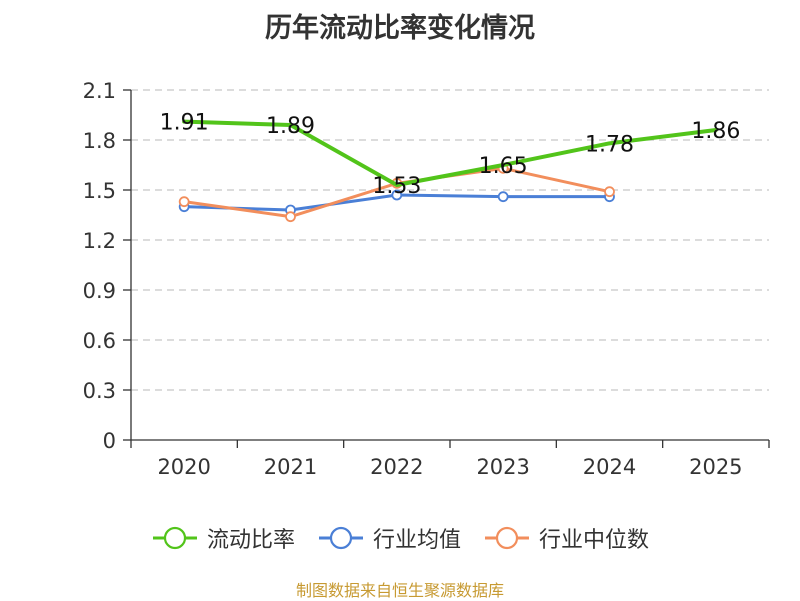 The width and height of the screenshot is (800, 601). What do you see at coordinates (503, 166) in the screenshot?
I see `data-label: 1.65` at bounding box center [503, 166].